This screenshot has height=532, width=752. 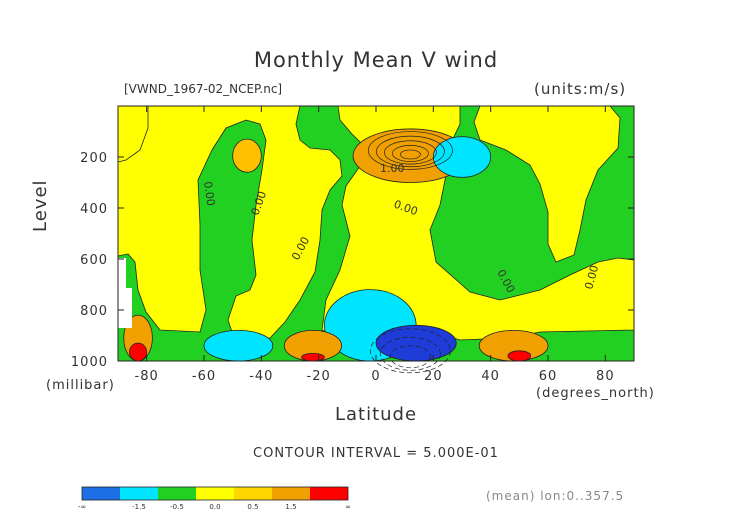 What do you see at coordinates (261, 376) in the screenshot?
I see `x-tick-label: -40` at bounding box center [261, 376].